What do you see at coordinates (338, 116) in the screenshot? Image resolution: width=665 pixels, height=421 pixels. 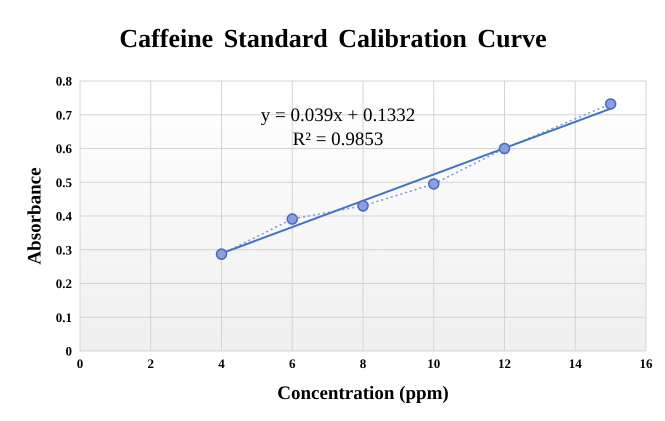 I see `annotation: y = 0.039x + 0.1332` at bounding box center [338, 116].